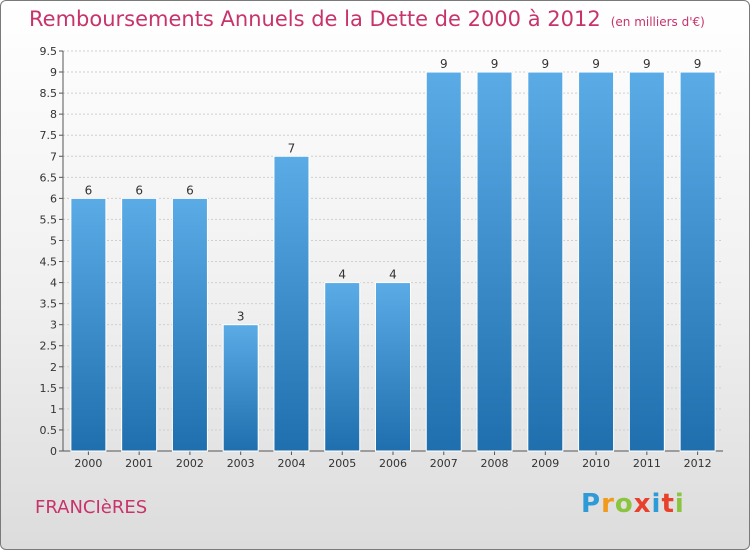 This screenshot has width=750, height=550. I want to click on y-tick-label: 0, so click(53, 451).